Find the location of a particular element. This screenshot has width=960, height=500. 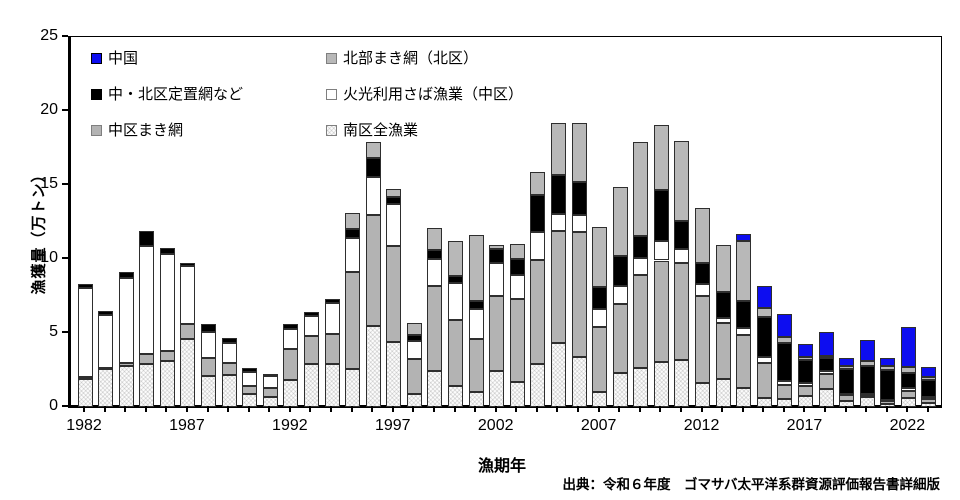

legend-item: 中・北区定置網など is located at coordinates (167, 94).